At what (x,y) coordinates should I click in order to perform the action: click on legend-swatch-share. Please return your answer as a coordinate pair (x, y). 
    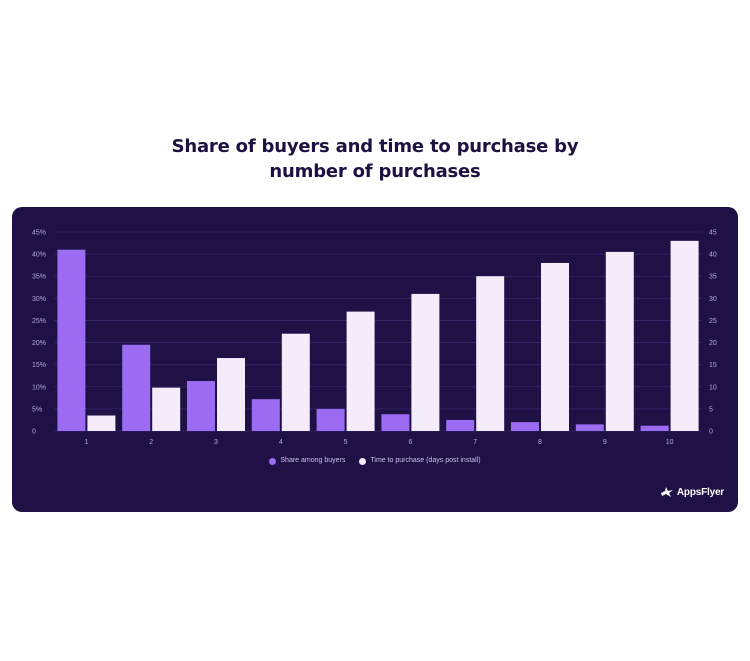
    Looking at the image, I should click on (273, 461).